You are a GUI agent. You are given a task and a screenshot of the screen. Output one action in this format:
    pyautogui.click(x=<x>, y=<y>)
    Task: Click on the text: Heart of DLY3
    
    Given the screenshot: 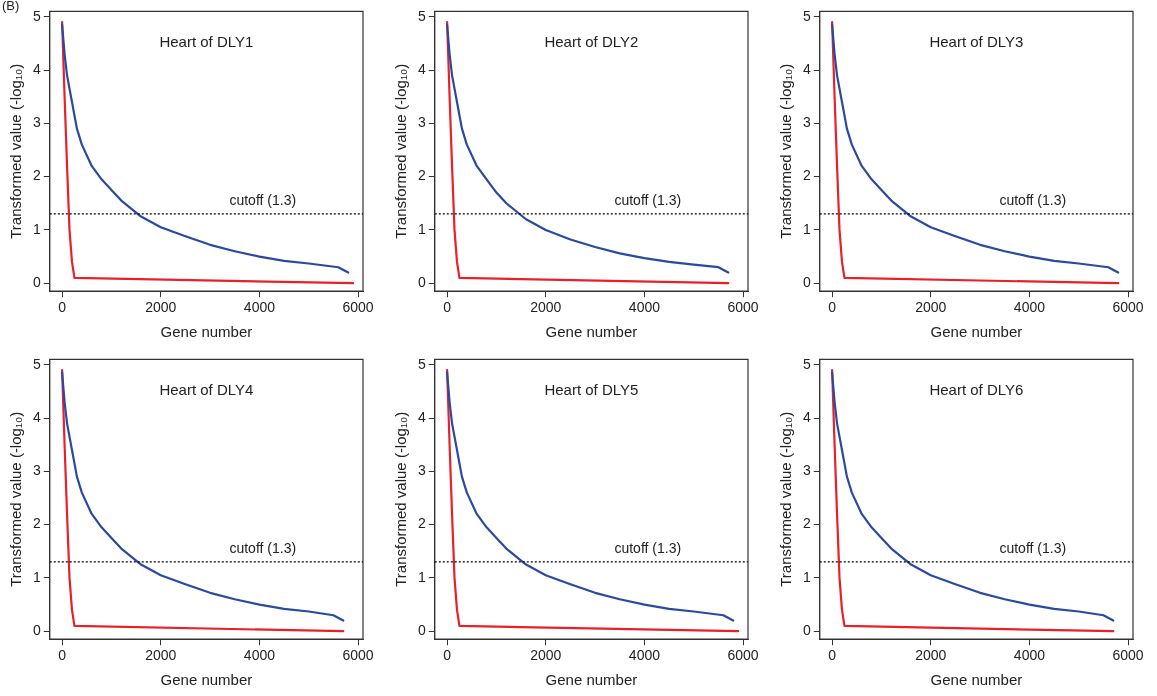 What is the action you would take?
    pyautogui.click(x=976, y=42)
    